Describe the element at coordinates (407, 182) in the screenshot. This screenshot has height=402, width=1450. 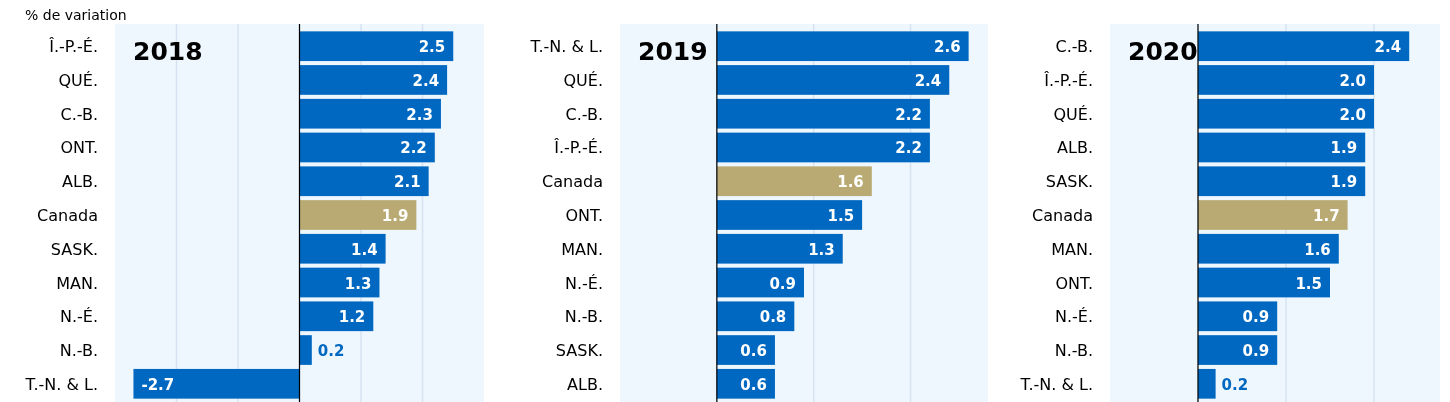
I see `data-label: 2.1` at that location.